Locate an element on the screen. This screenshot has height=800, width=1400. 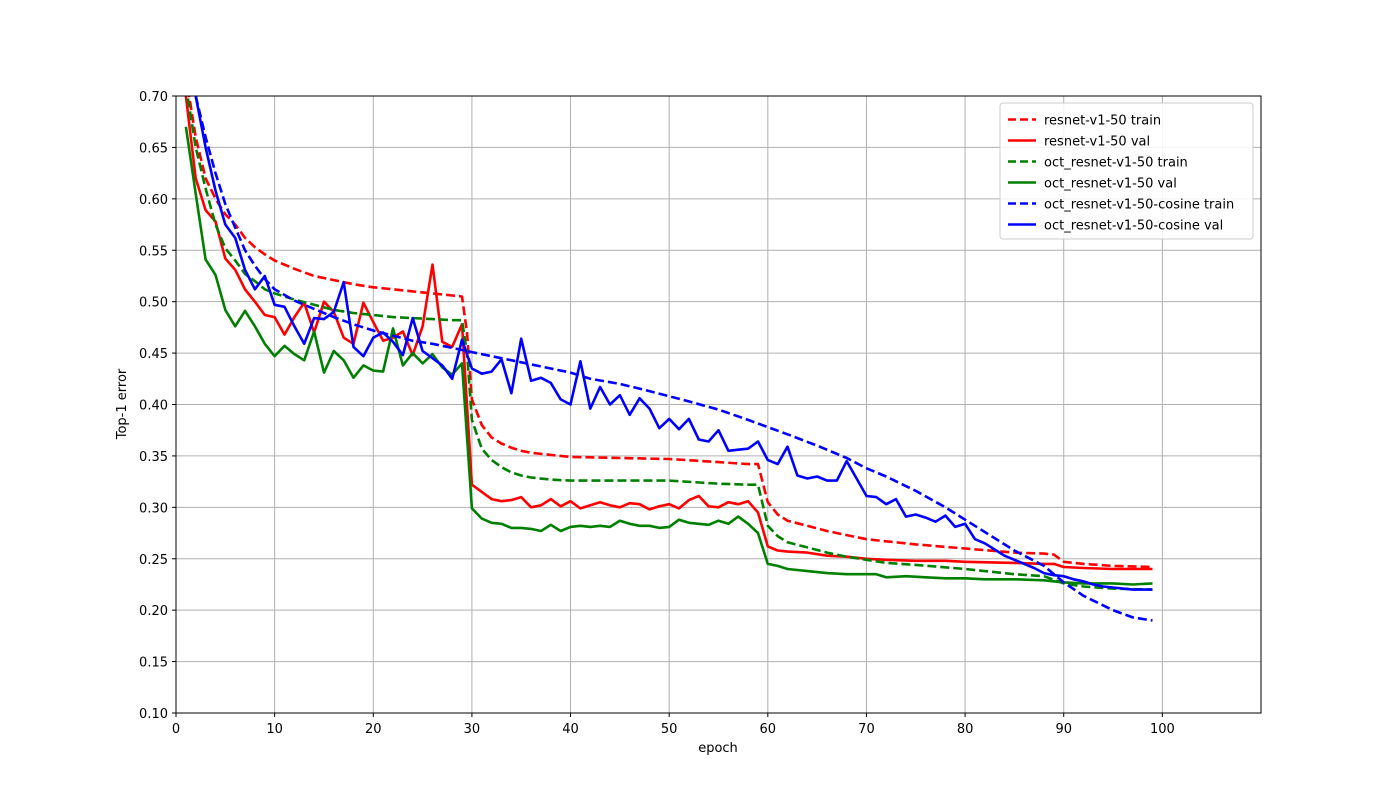
y-tick-label: 0.25 is located at coordinates (153, 560).